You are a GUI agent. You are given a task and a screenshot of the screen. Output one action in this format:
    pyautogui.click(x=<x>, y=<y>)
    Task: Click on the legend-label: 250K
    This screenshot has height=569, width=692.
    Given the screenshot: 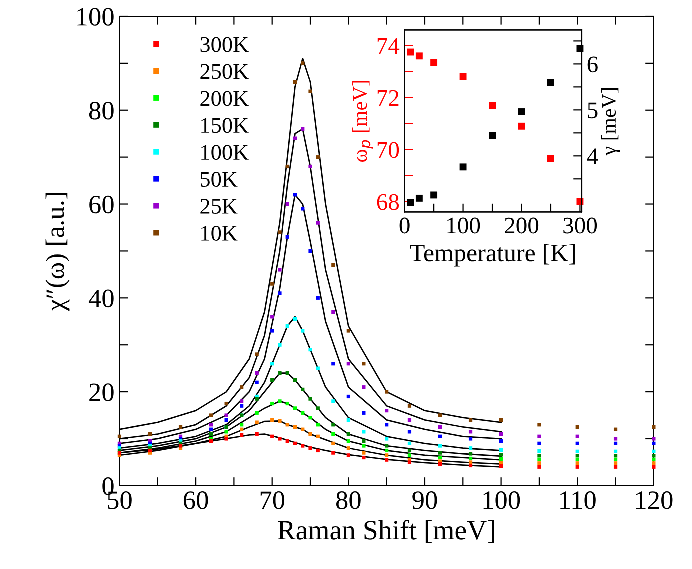 What is the action you would take?
    pyautogui.click(x=224, y=72)
    